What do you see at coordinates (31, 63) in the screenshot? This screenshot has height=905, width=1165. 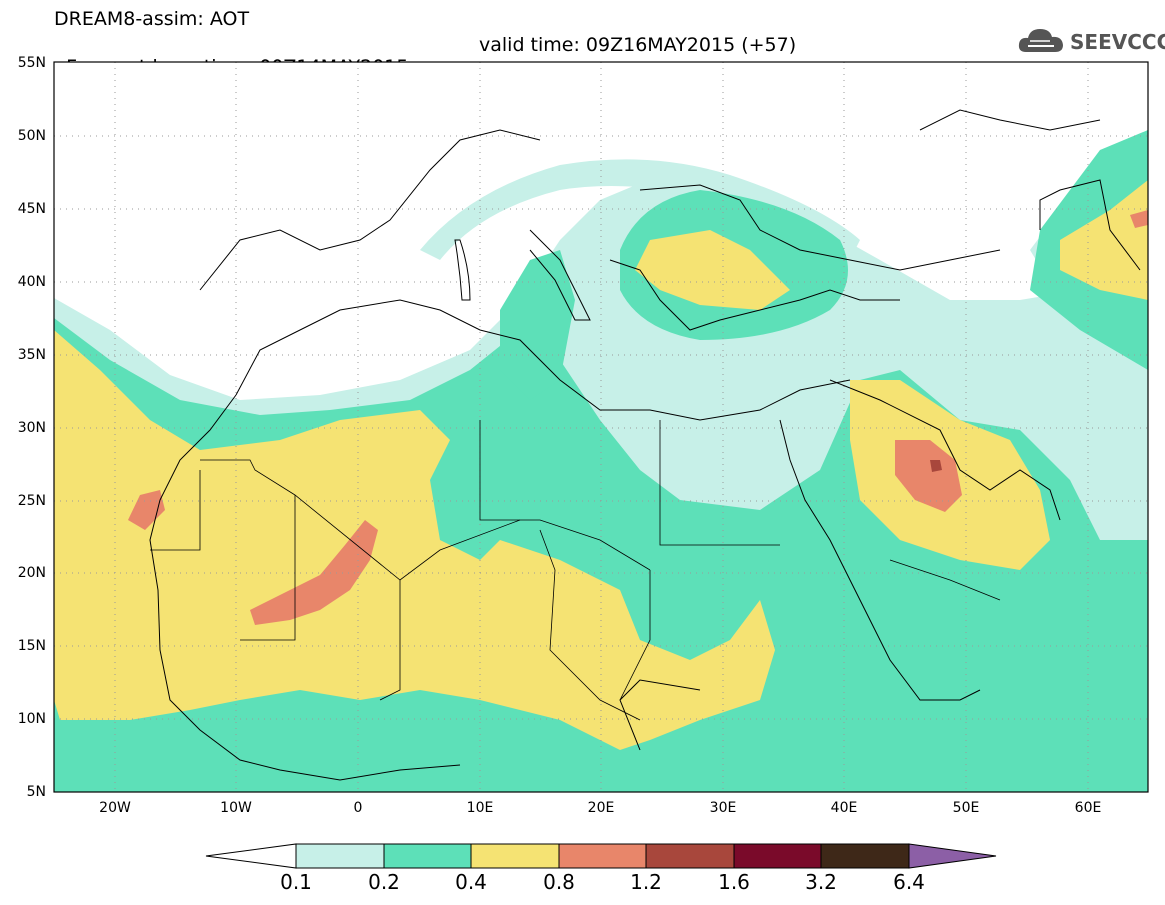 I see `lat-label-55n: 55N` at bounding box center [31, 63].